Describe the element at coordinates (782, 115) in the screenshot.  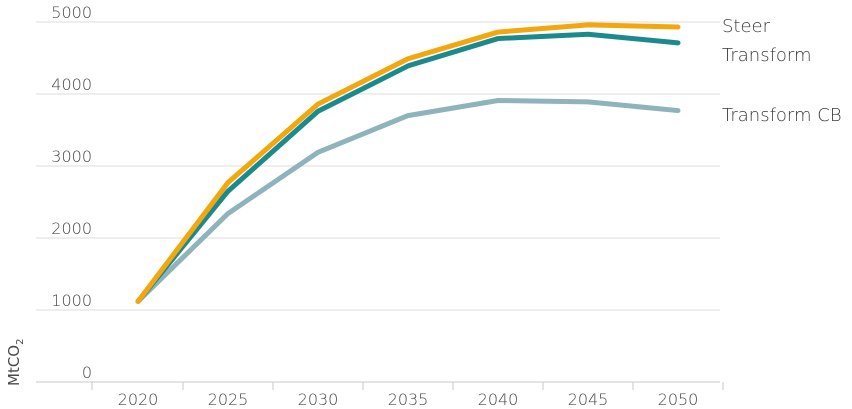
I see `series-label-transform-cb: Transform CB` at that location.